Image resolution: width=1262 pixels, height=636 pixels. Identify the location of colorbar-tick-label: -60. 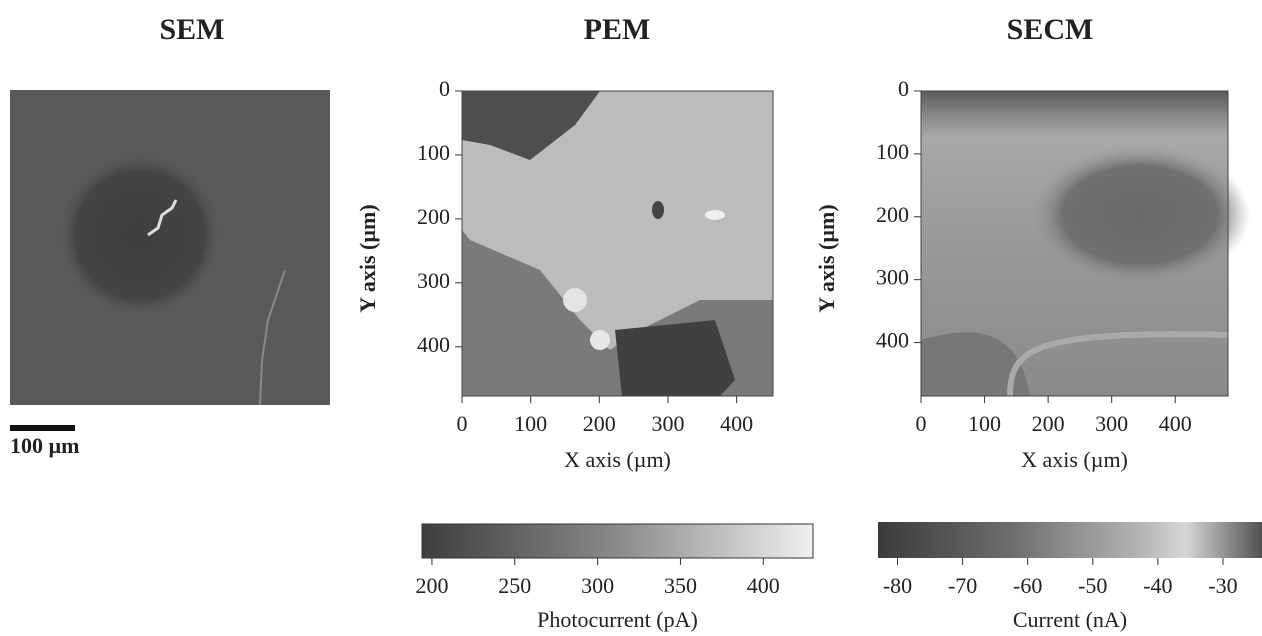
(1027, 585).